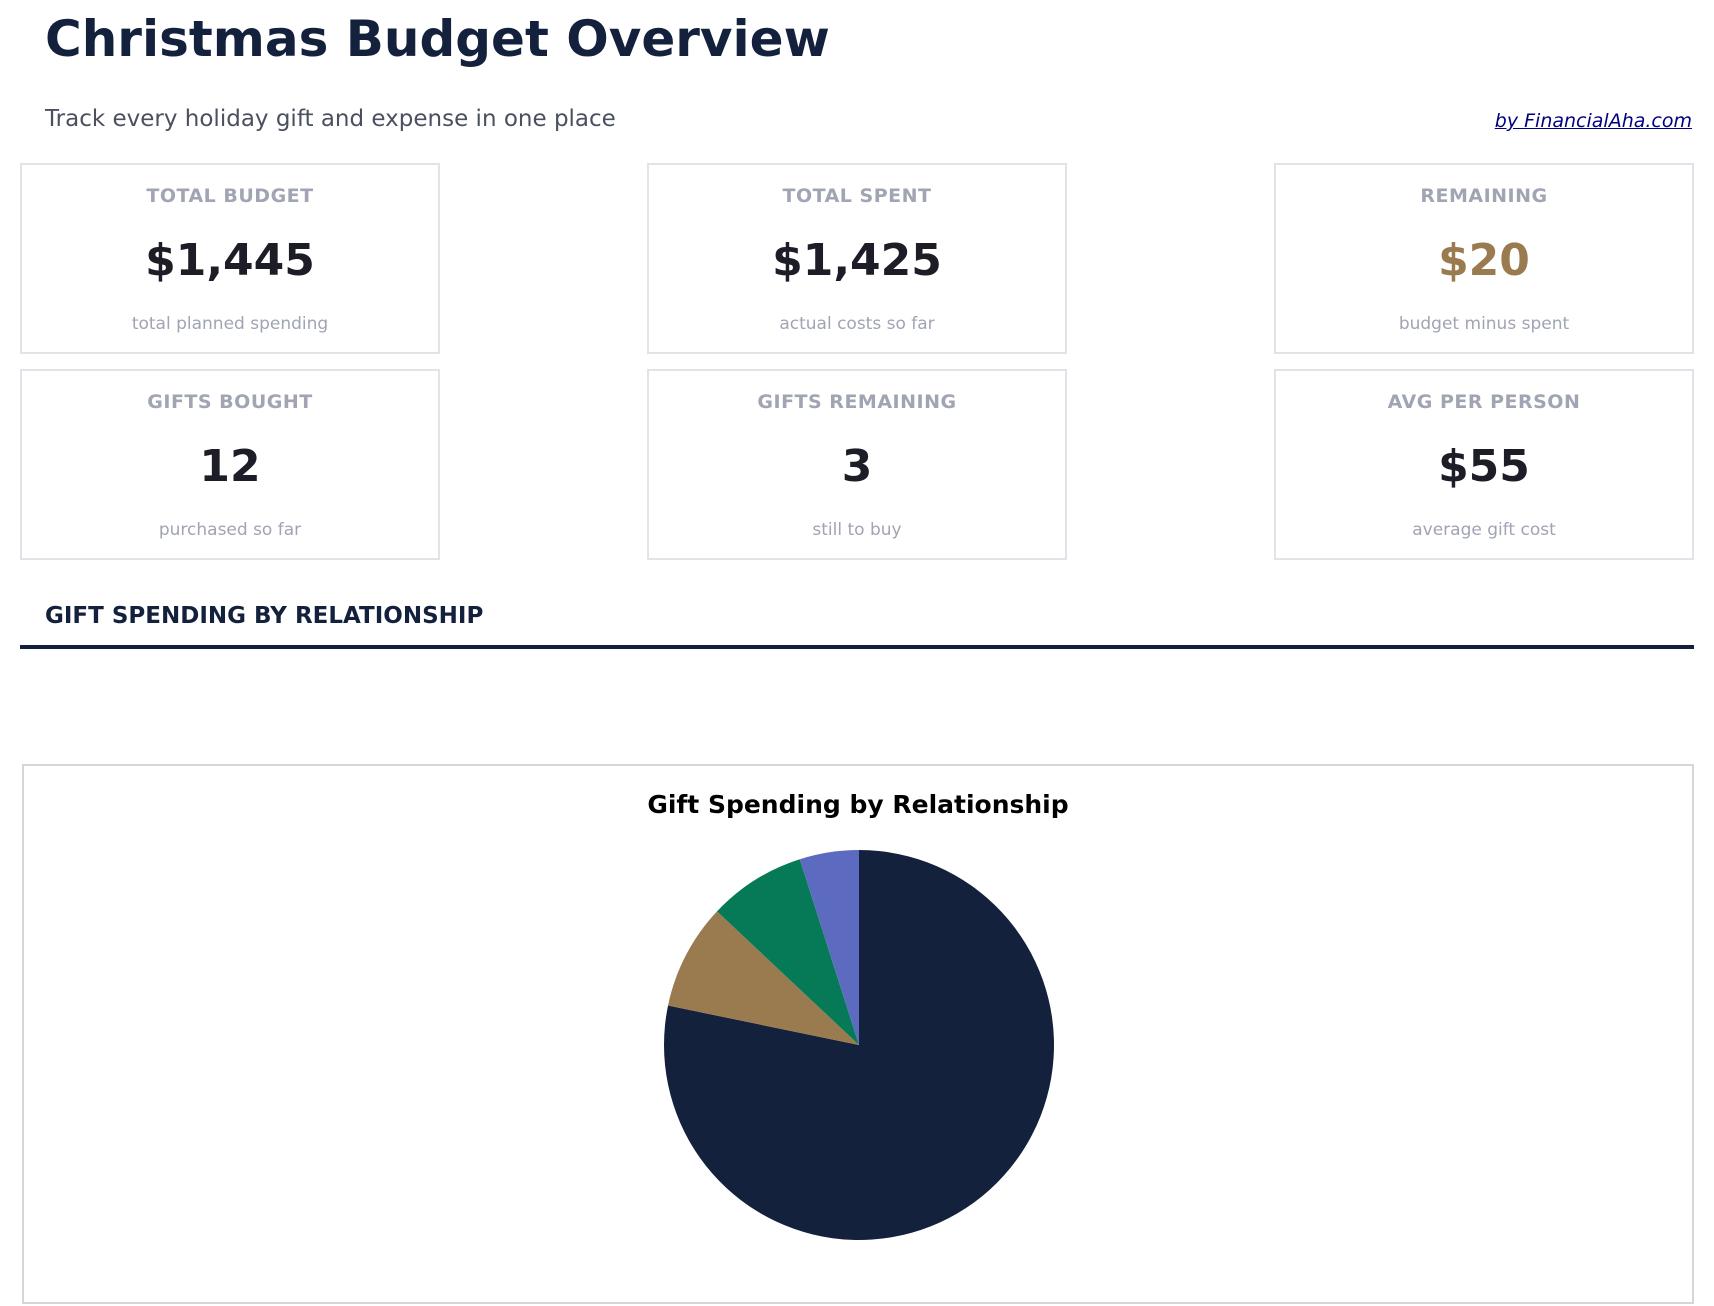 The width and height of the screenshot is (1714, 1306). I want to click on card-value: $1,445, so click(230, 260).